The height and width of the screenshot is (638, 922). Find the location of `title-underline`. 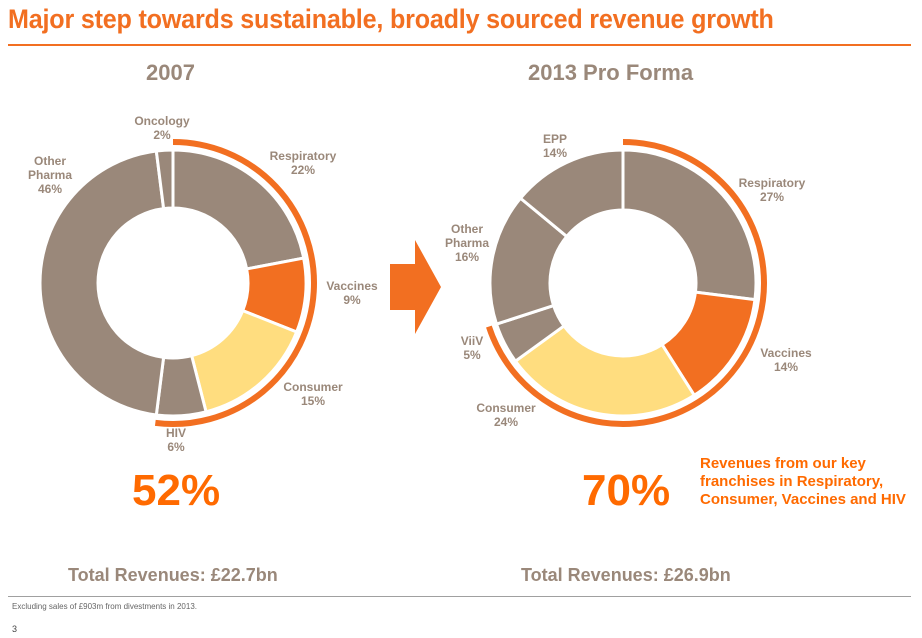

title-underline is located at coordinates (459, 45).